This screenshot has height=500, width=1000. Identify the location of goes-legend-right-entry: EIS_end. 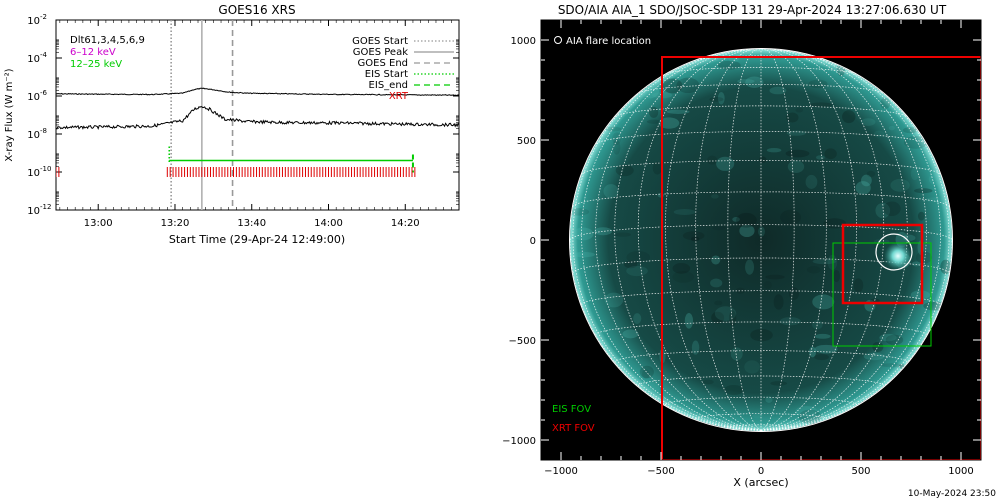
(388, 85).